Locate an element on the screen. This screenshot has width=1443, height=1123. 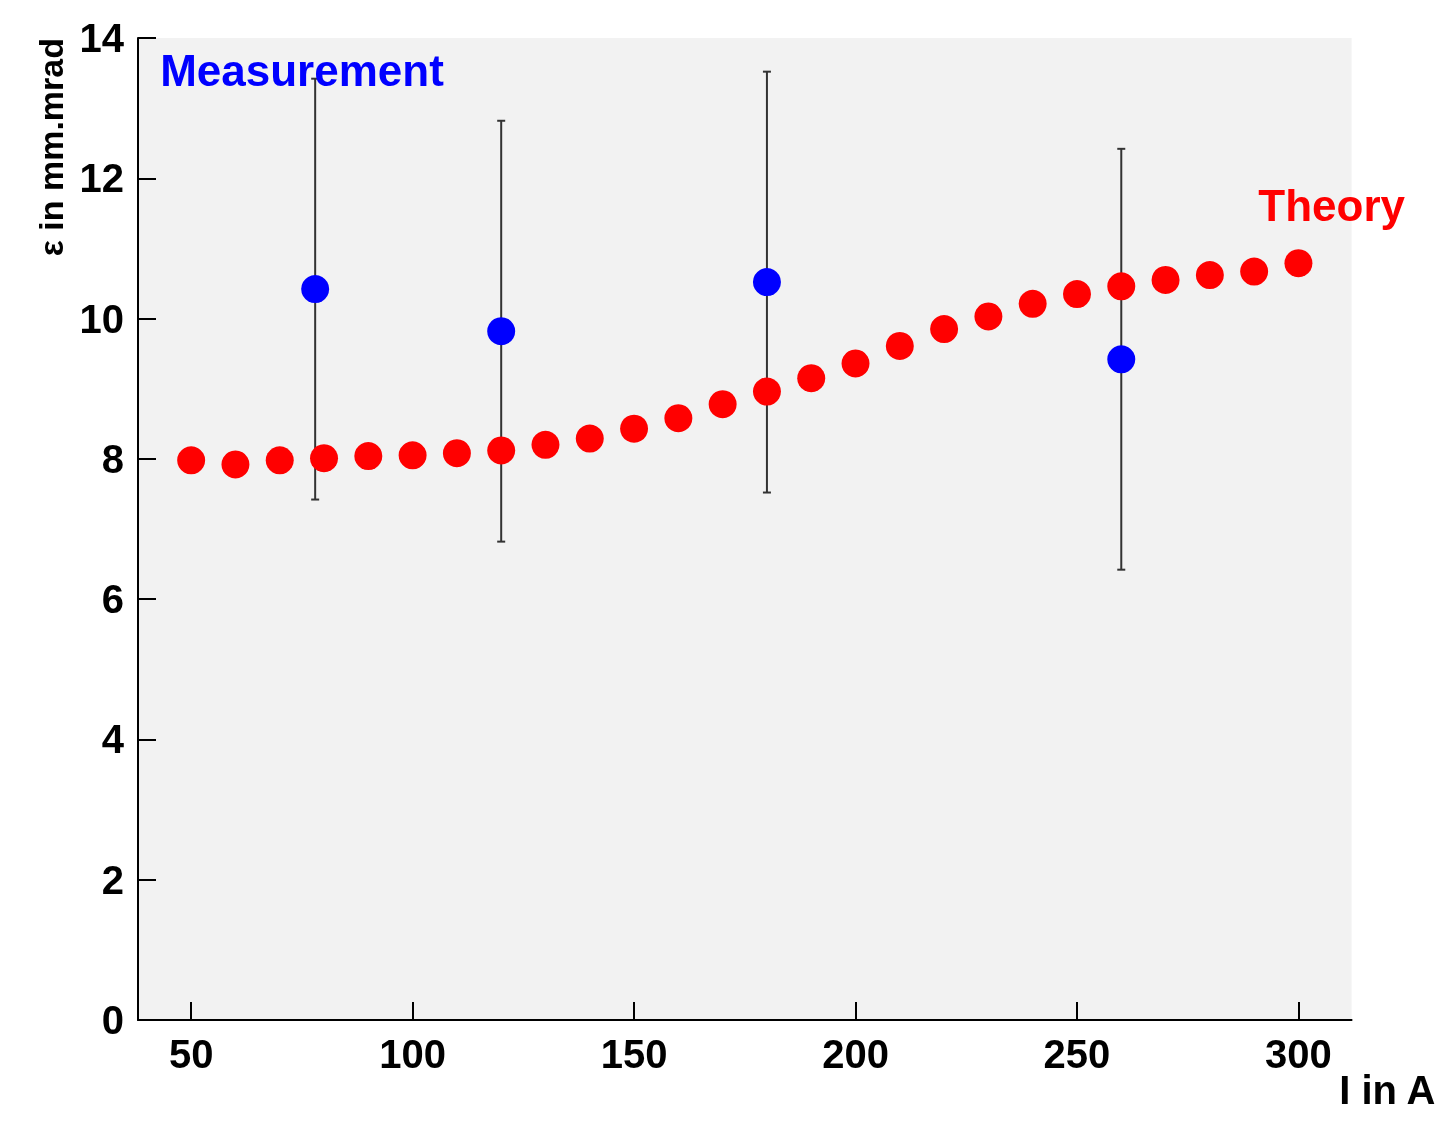
x-tick-label: 100 is located at coordinates (412, 1054).